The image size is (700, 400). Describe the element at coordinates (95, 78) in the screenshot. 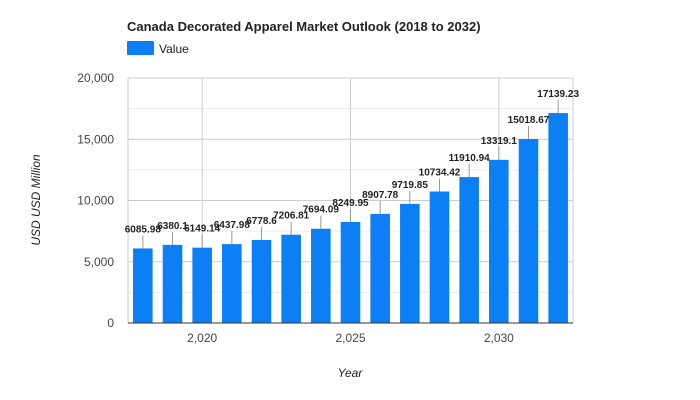

I see `y-tick-label: 20,000` at that location.